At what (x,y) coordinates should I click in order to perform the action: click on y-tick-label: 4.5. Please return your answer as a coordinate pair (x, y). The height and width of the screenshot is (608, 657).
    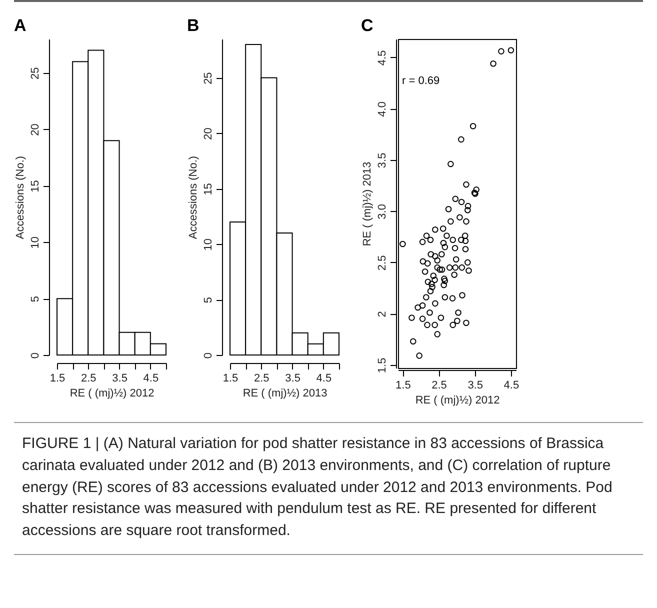
    Looking at the image, I should click on (382, 58).